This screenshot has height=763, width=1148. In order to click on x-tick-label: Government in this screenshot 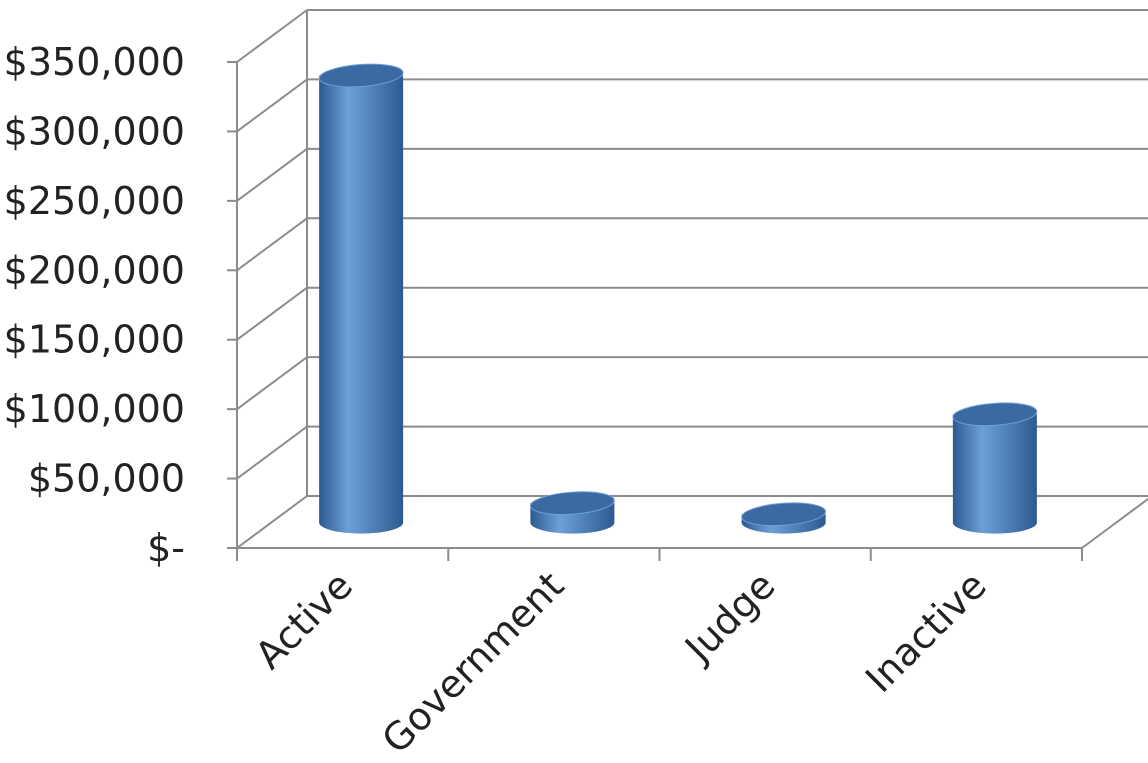, I will do `click(473, 660)`.